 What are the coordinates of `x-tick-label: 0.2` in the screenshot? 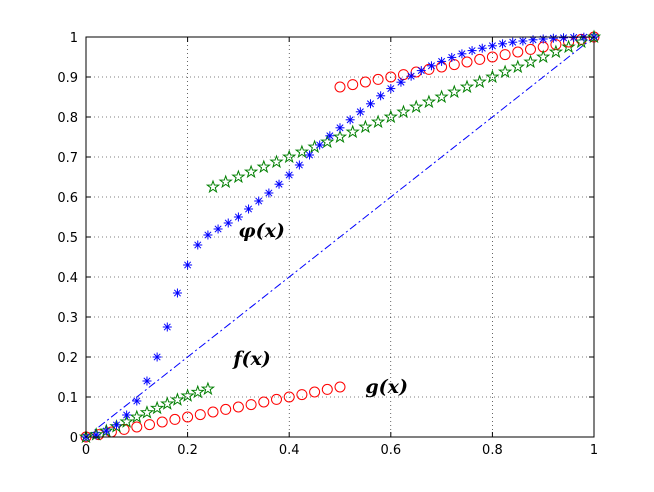 It's located at (187, 450).